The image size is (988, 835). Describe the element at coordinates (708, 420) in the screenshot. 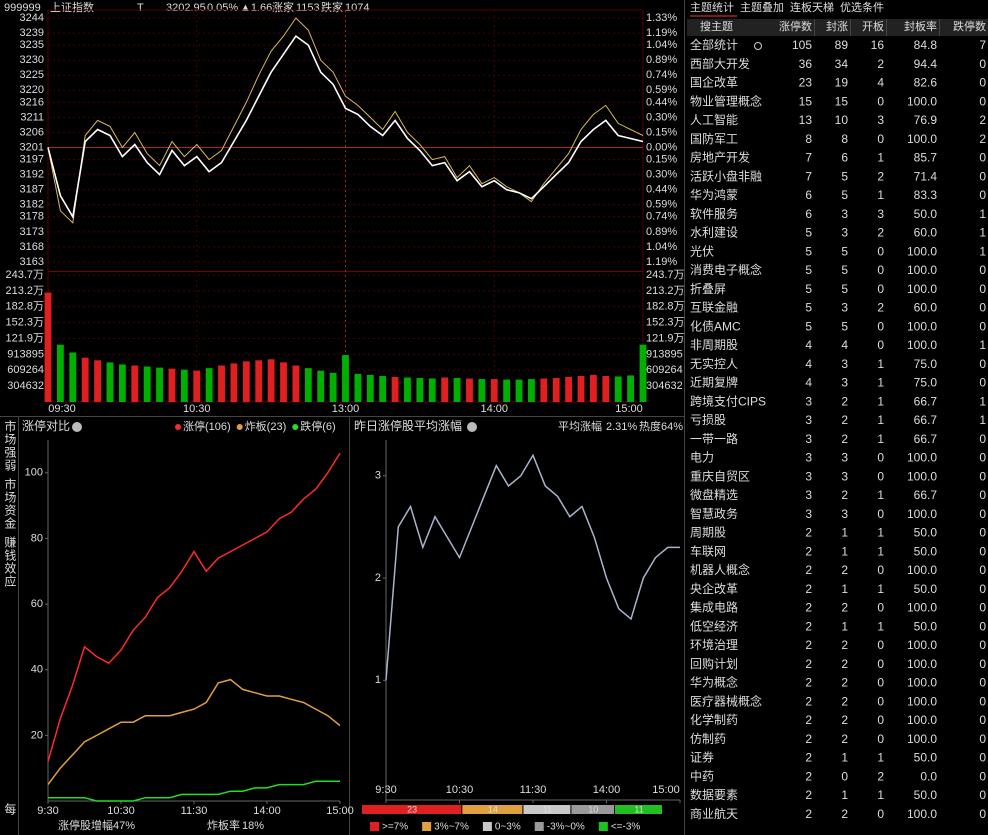

I see `theme-name: 亏损股` at that location.